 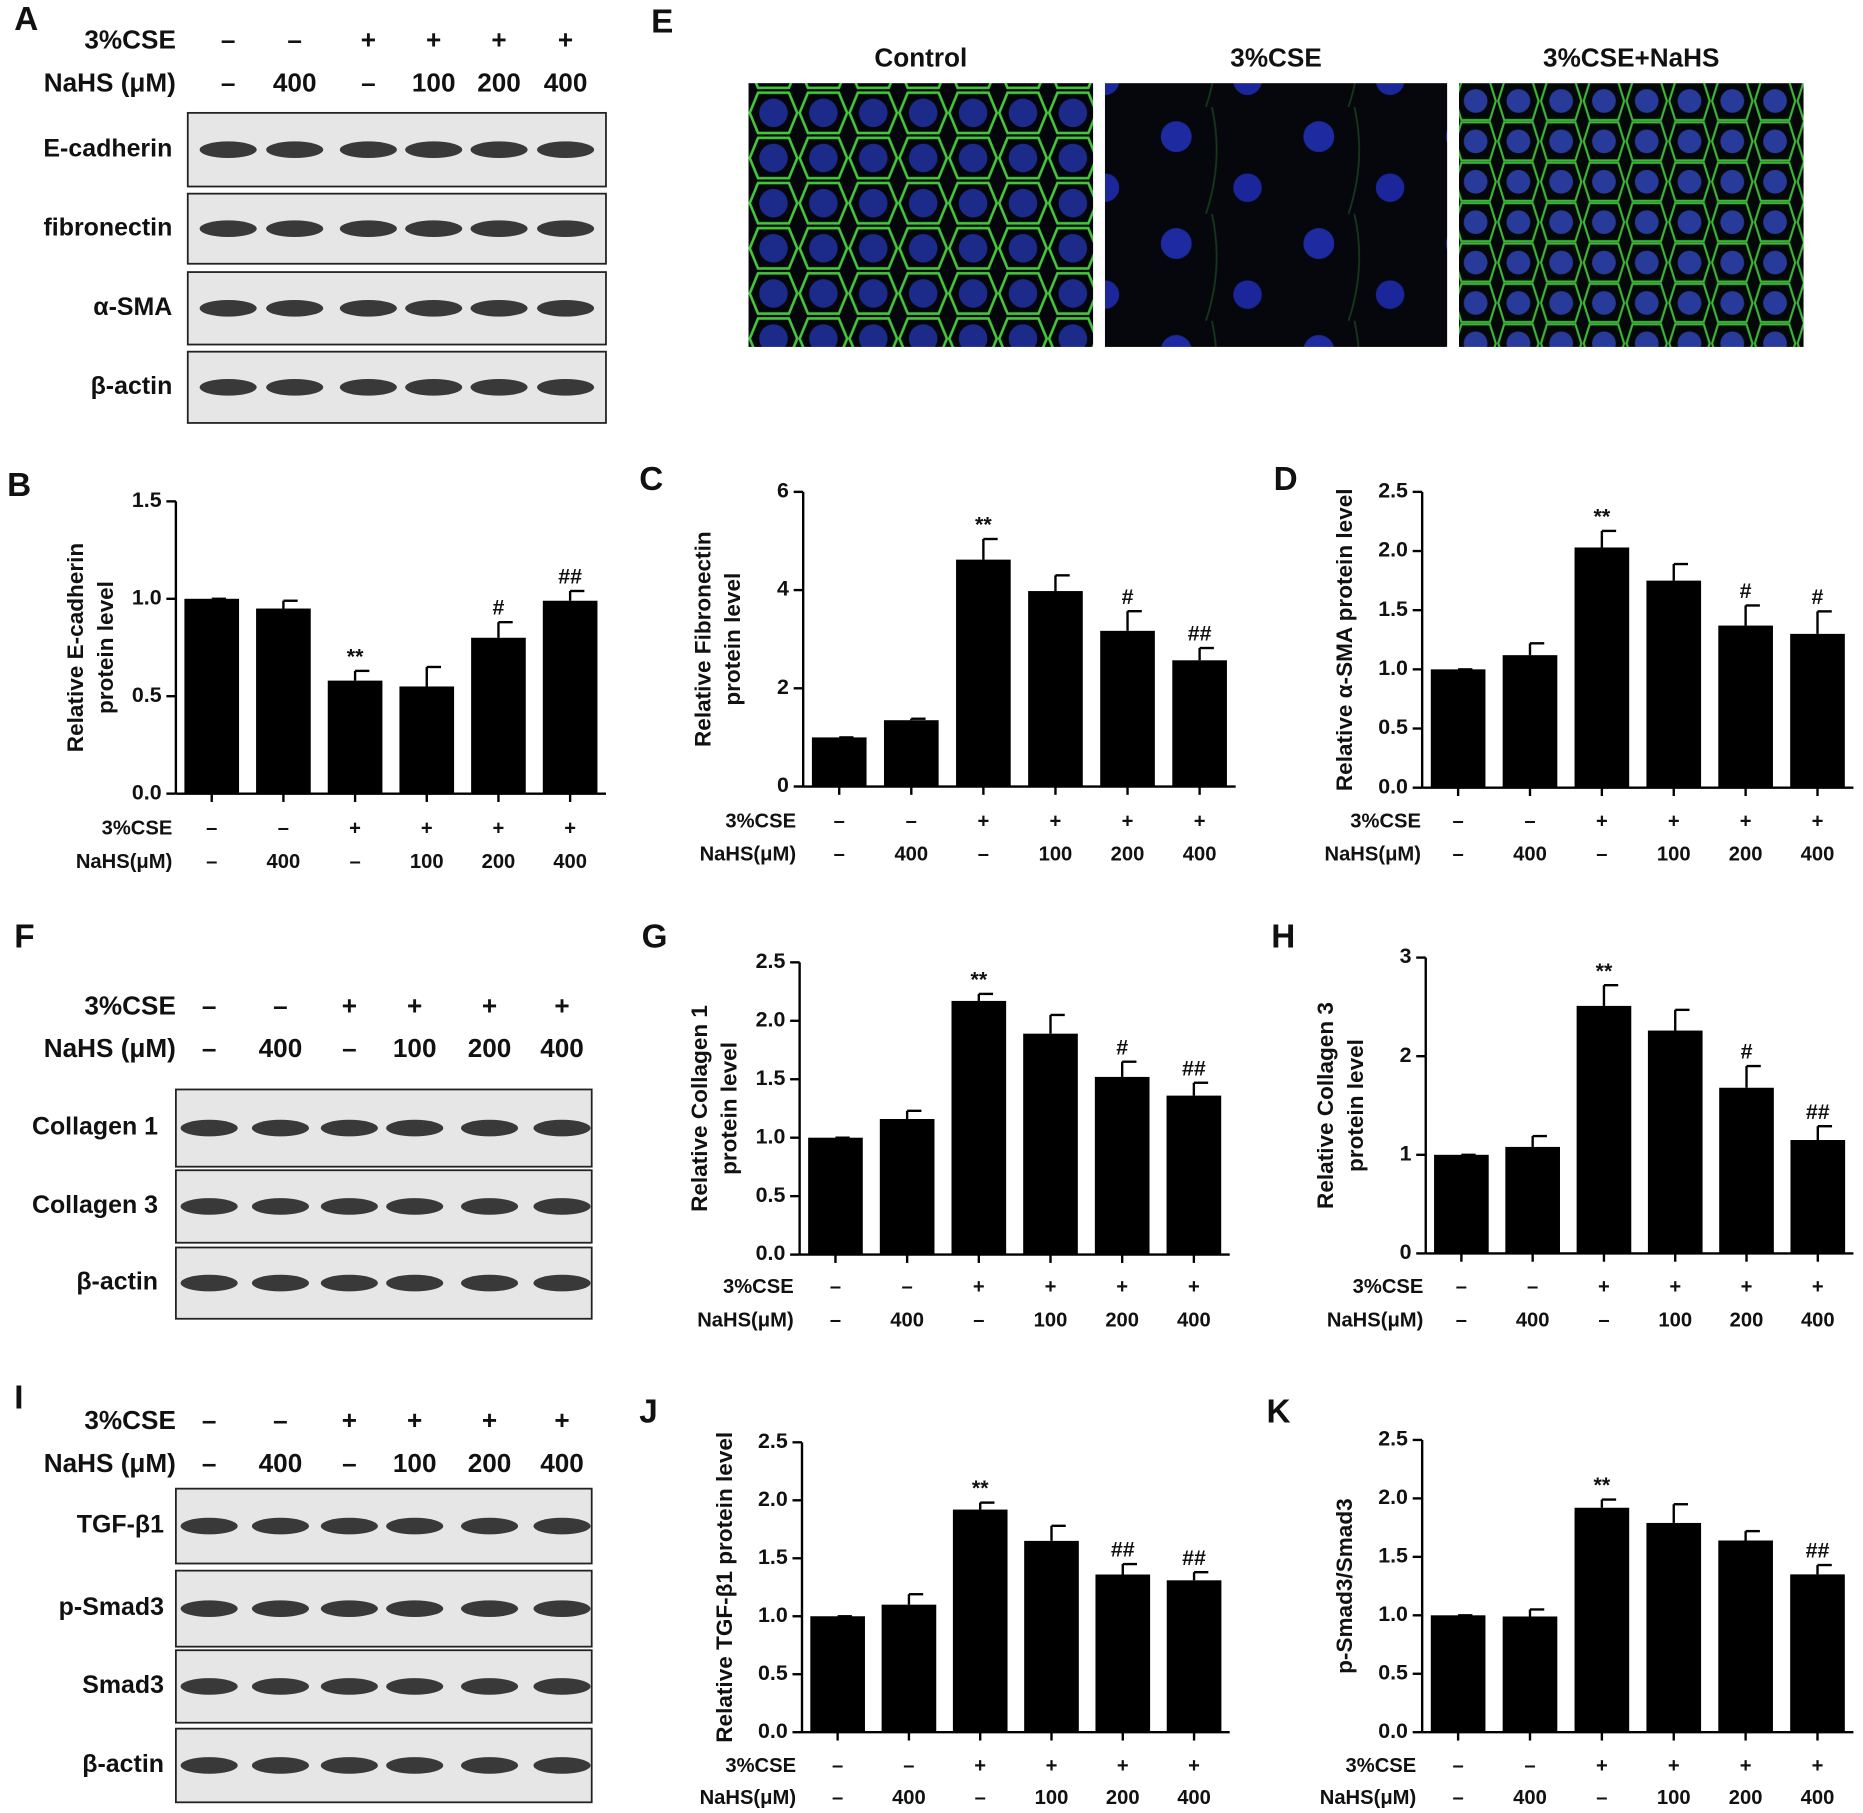 What do you see at coordinates (1631, 215) in the screenshot?
I see `fluorescence-image` at bounding box center [1631, 215].